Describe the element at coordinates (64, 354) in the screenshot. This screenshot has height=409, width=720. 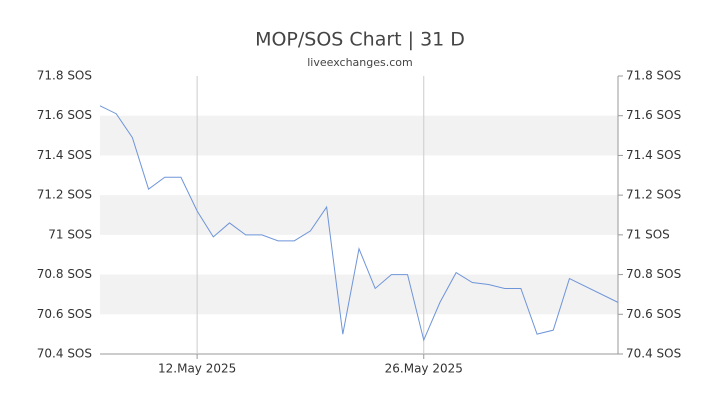
I see `y-tick-label: 70.4 SOS` at that location.